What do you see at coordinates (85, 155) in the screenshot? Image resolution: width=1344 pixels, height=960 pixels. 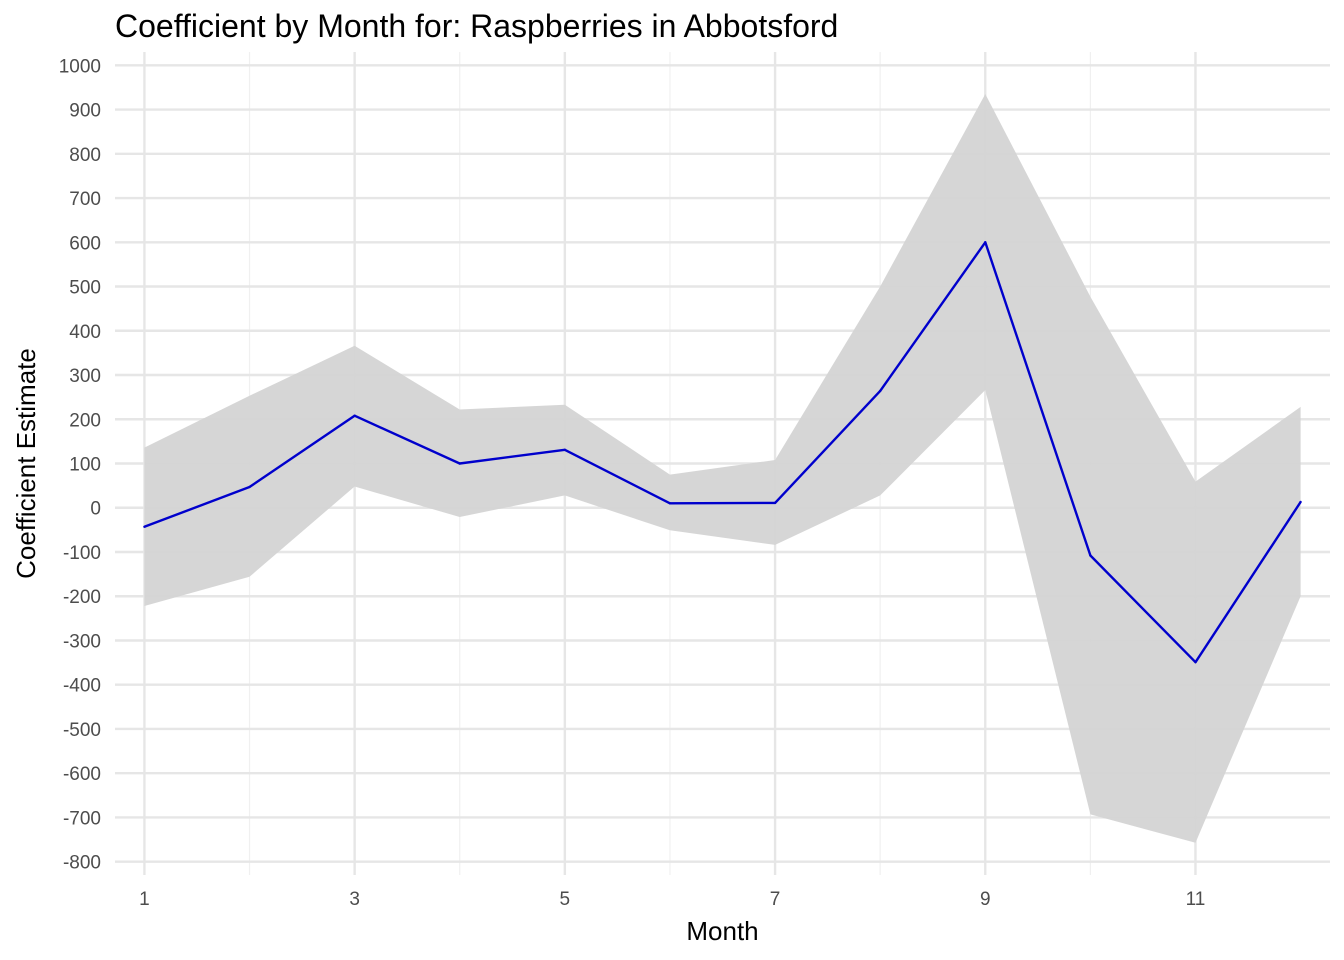 I see `y-tick-label: 800` at bounding box center [85, 155].